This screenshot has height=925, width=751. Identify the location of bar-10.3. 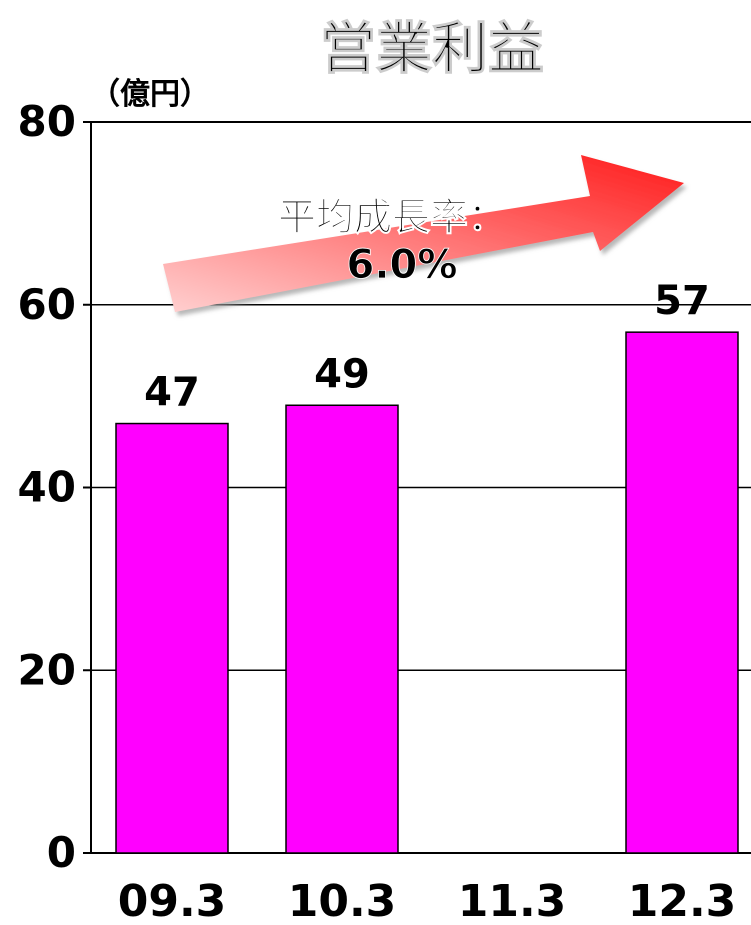
(342, 629).